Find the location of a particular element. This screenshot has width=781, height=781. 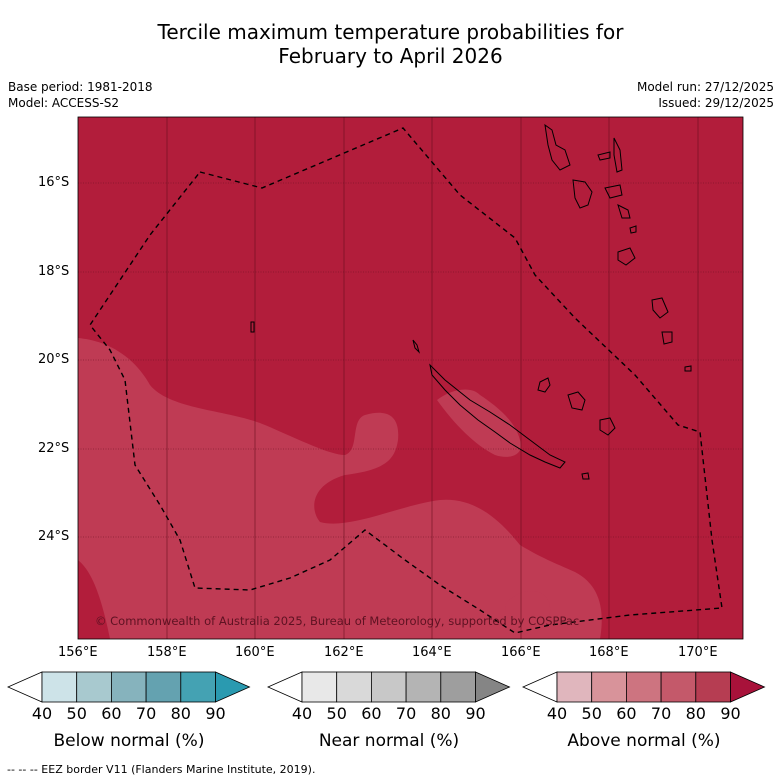

colorbar-label-near: Near normal (%) is located at coordinates (389, 741).